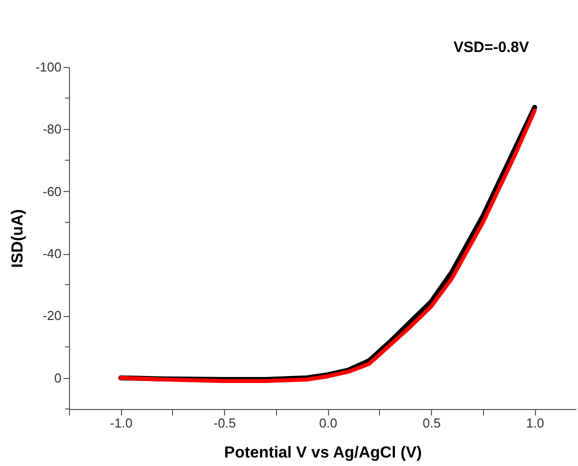 The height and width of the screenshot is (466, 578). What do you see at coordinates (48, 67) in the screenshot?
I see `y-tick-label: -100` at bounding box center [48, 67].